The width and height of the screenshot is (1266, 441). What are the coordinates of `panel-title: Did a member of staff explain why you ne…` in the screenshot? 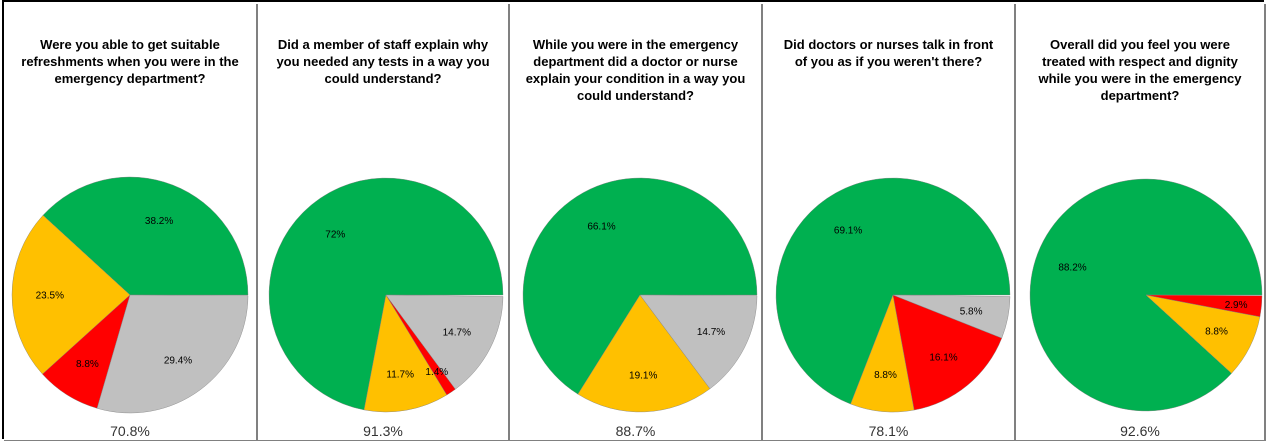 It's located at (383, 61).